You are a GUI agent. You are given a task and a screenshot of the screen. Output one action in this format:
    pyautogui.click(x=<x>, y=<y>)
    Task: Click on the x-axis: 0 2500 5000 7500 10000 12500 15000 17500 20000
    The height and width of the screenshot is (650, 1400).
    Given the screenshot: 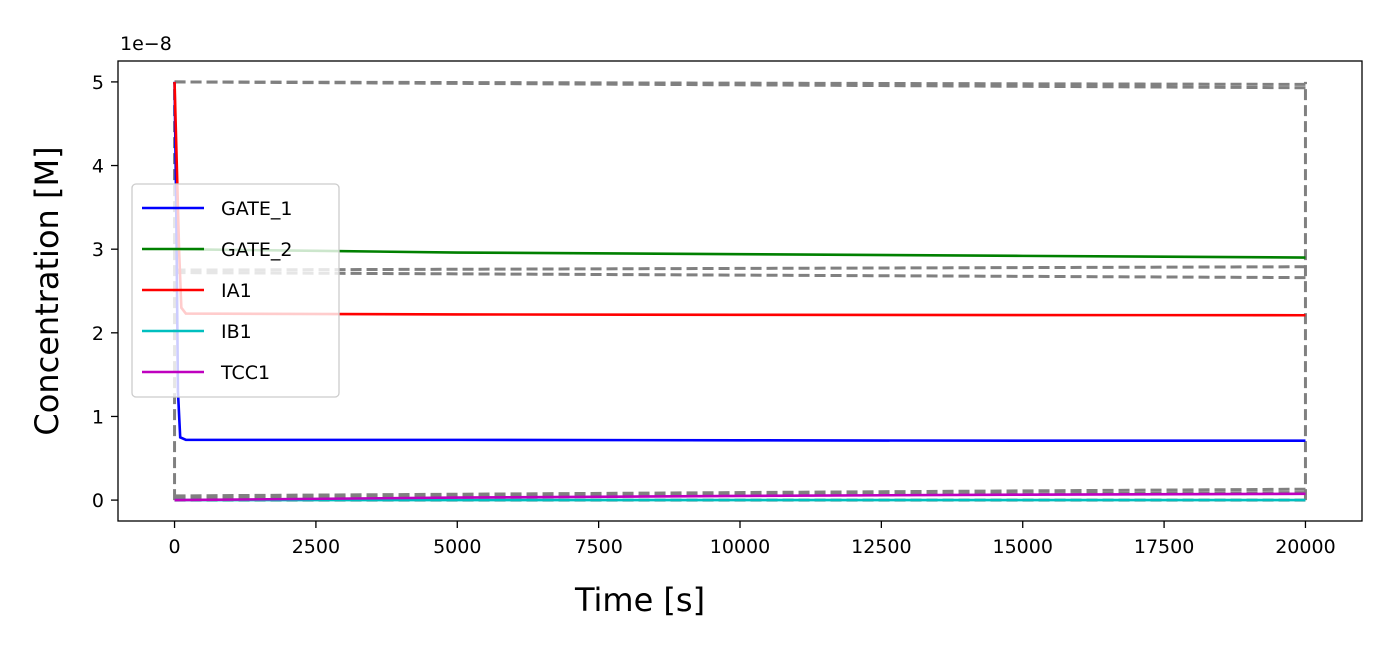 What is the action you would take?
    pyautogui.click(x=752, y=539)
    